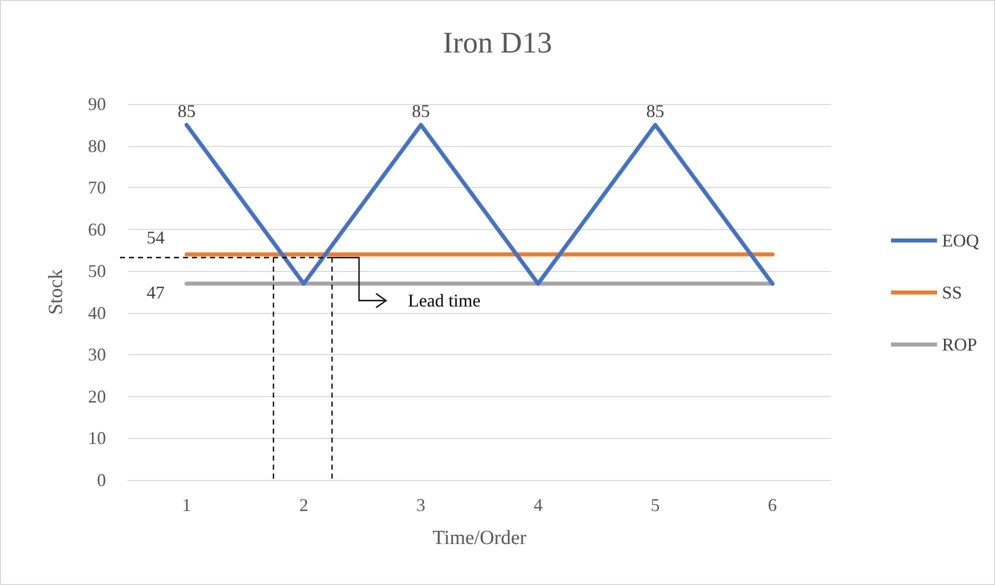  I want to click on legend-label: ROP, so click(960, 344).